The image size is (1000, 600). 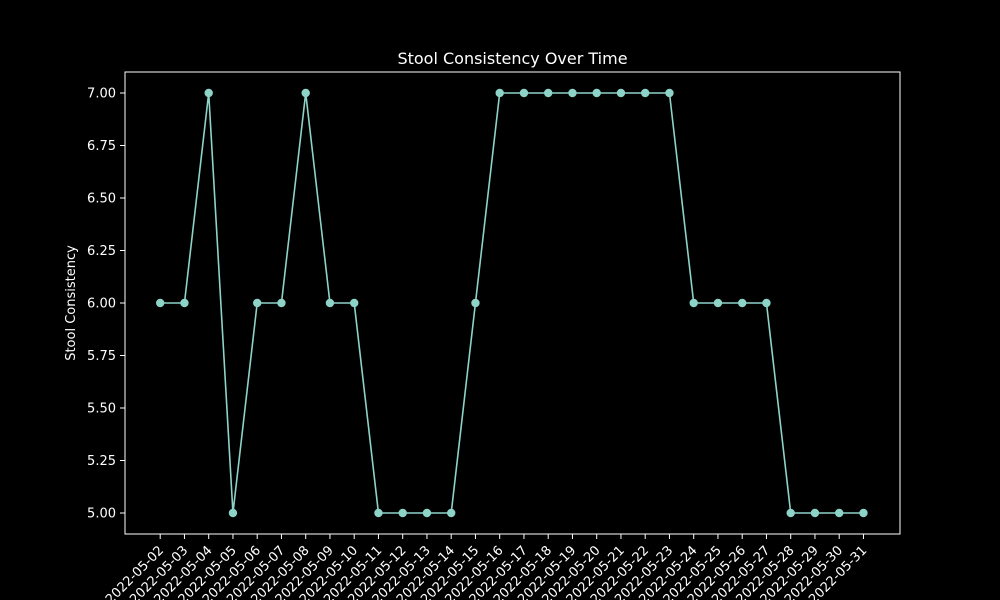 I want to click on y-tick-label: 5.25, so click(x=101, y=461).